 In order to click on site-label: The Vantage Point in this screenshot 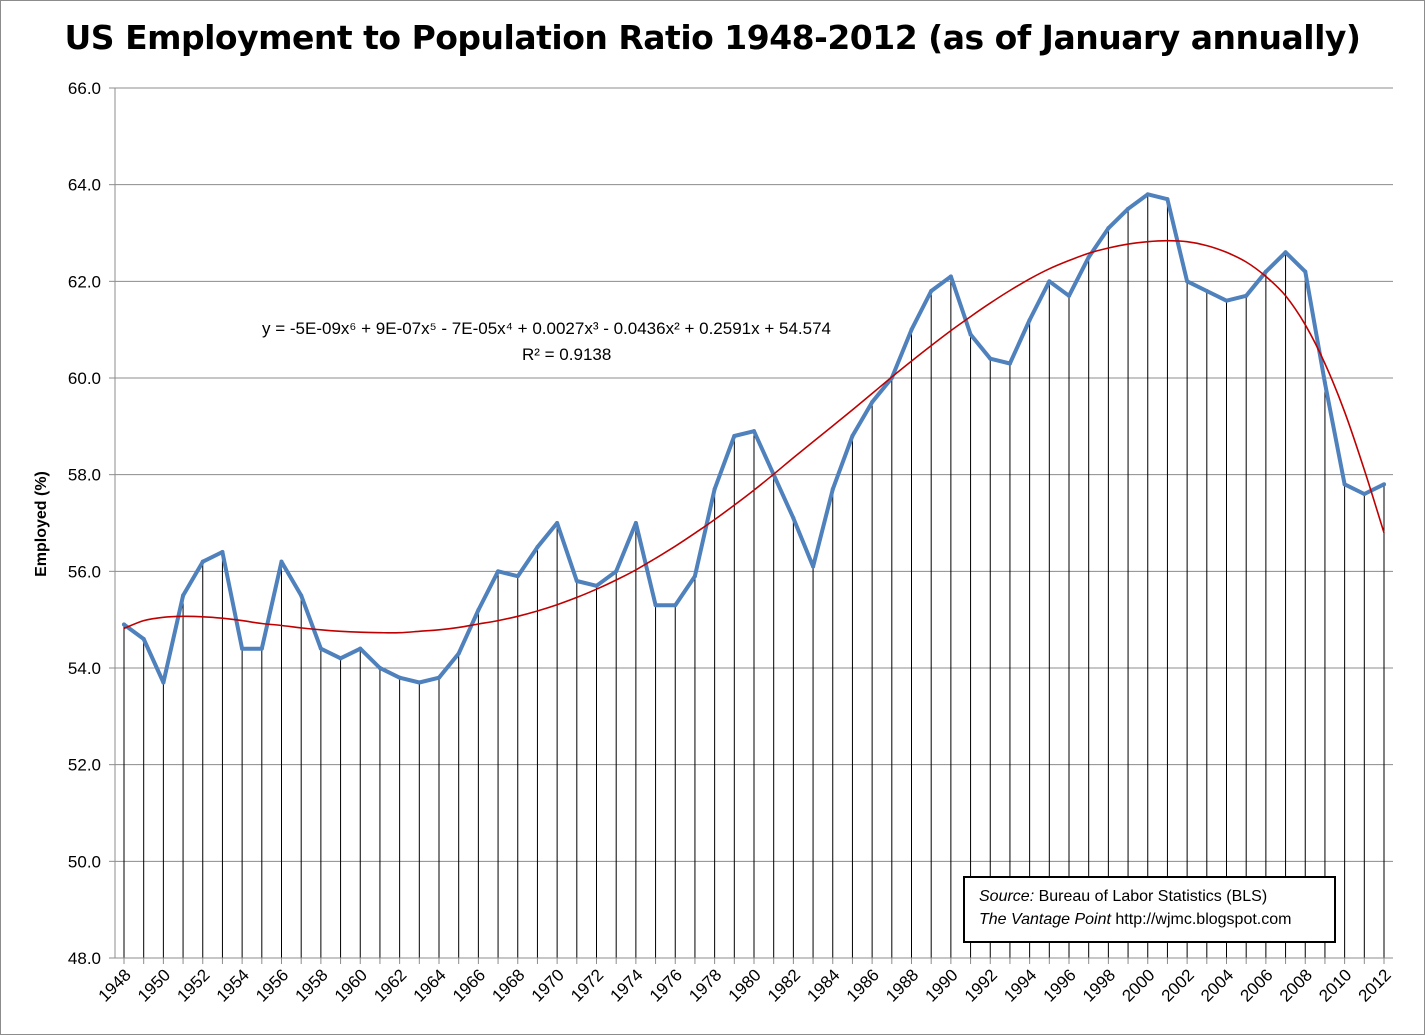, I will do `click(1045, 919)`.